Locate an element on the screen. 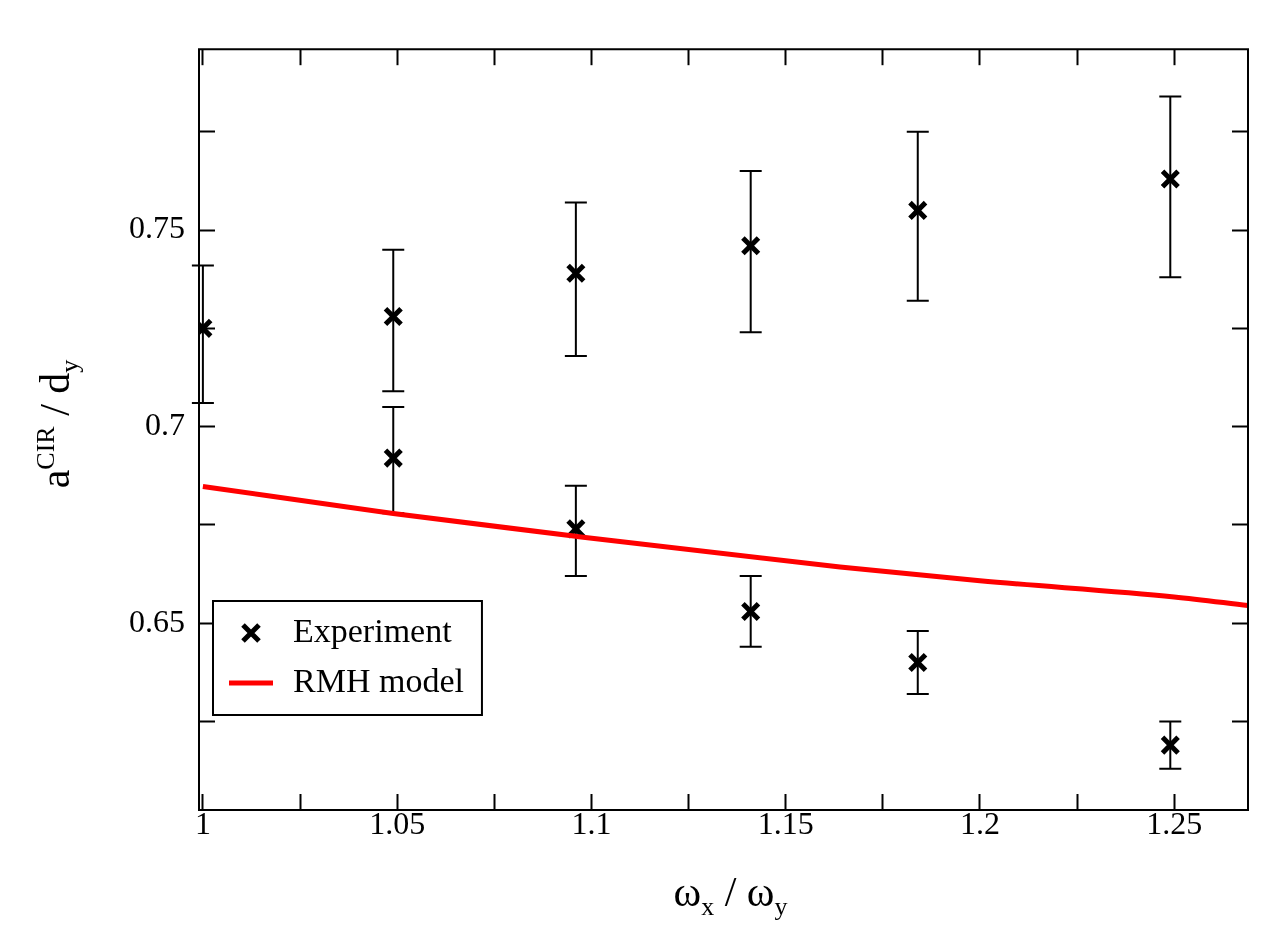 This screenshot has height=931, width=1264. x-tick-label: 1.25 is located at coordinates (1174, 822).